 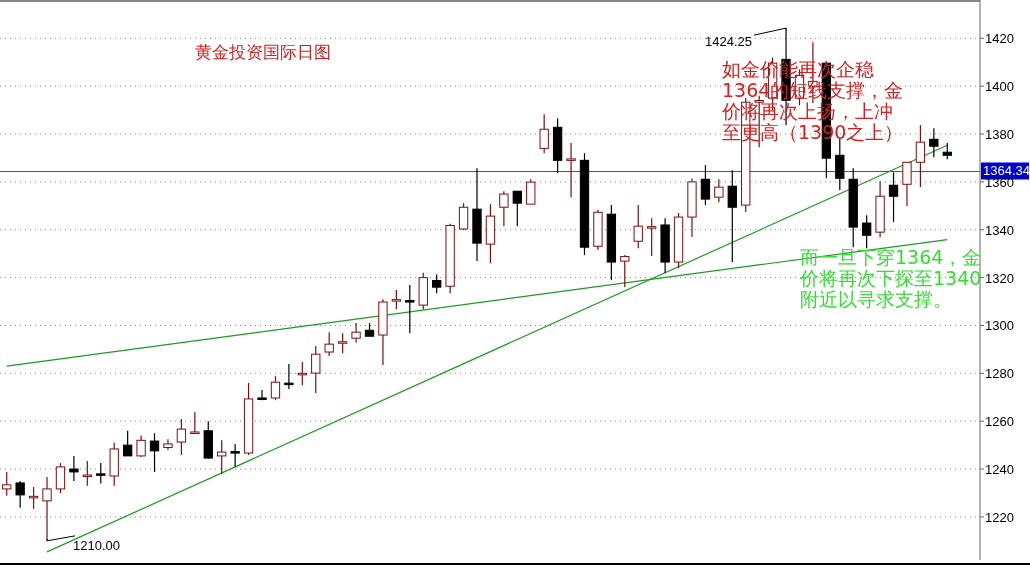 I want to click on ref-line-label: 1364.34, so click(x=1006, y=171).